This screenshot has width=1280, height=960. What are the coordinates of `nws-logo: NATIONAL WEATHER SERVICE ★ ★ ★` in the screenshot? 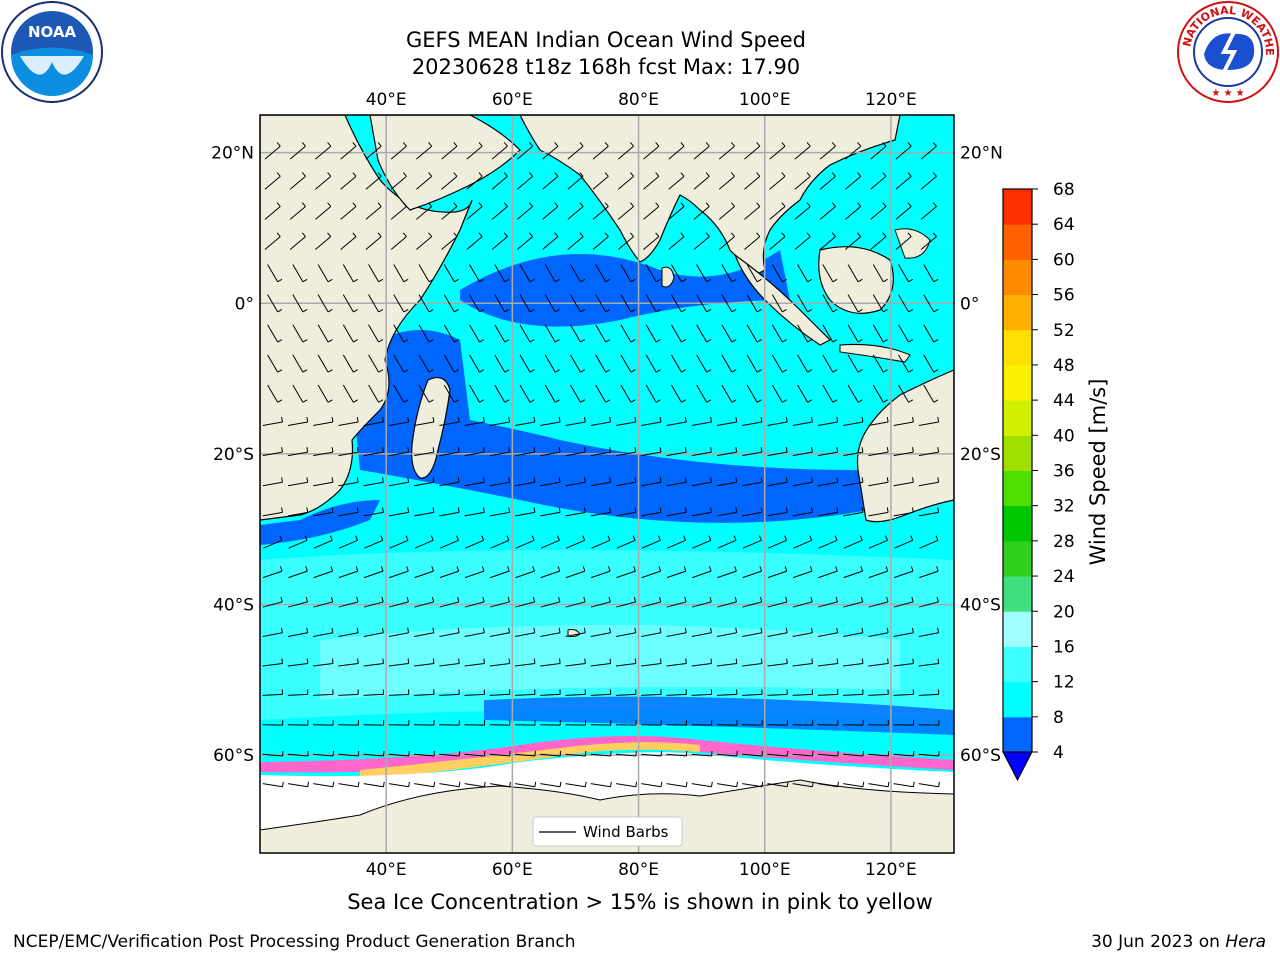 It's located at (1227, 51).